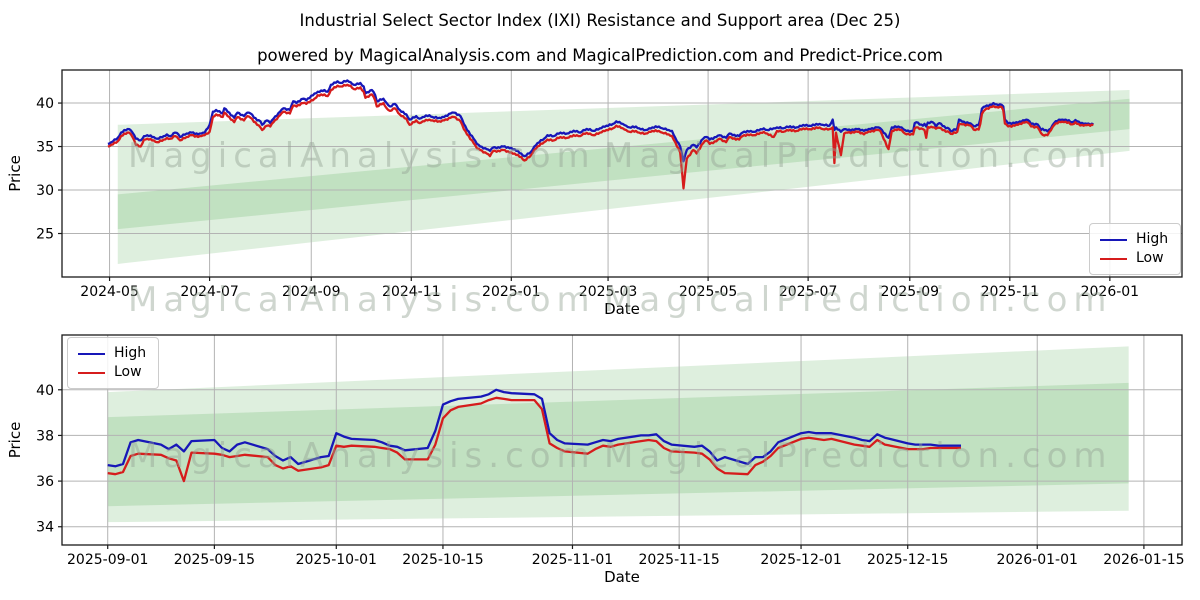 The image size is (1200, 600). What do you see at coordinates (311, 292) in the screenshot?
I see `top-x-tick-label: 2024-09` at bounding box center [311, 292].